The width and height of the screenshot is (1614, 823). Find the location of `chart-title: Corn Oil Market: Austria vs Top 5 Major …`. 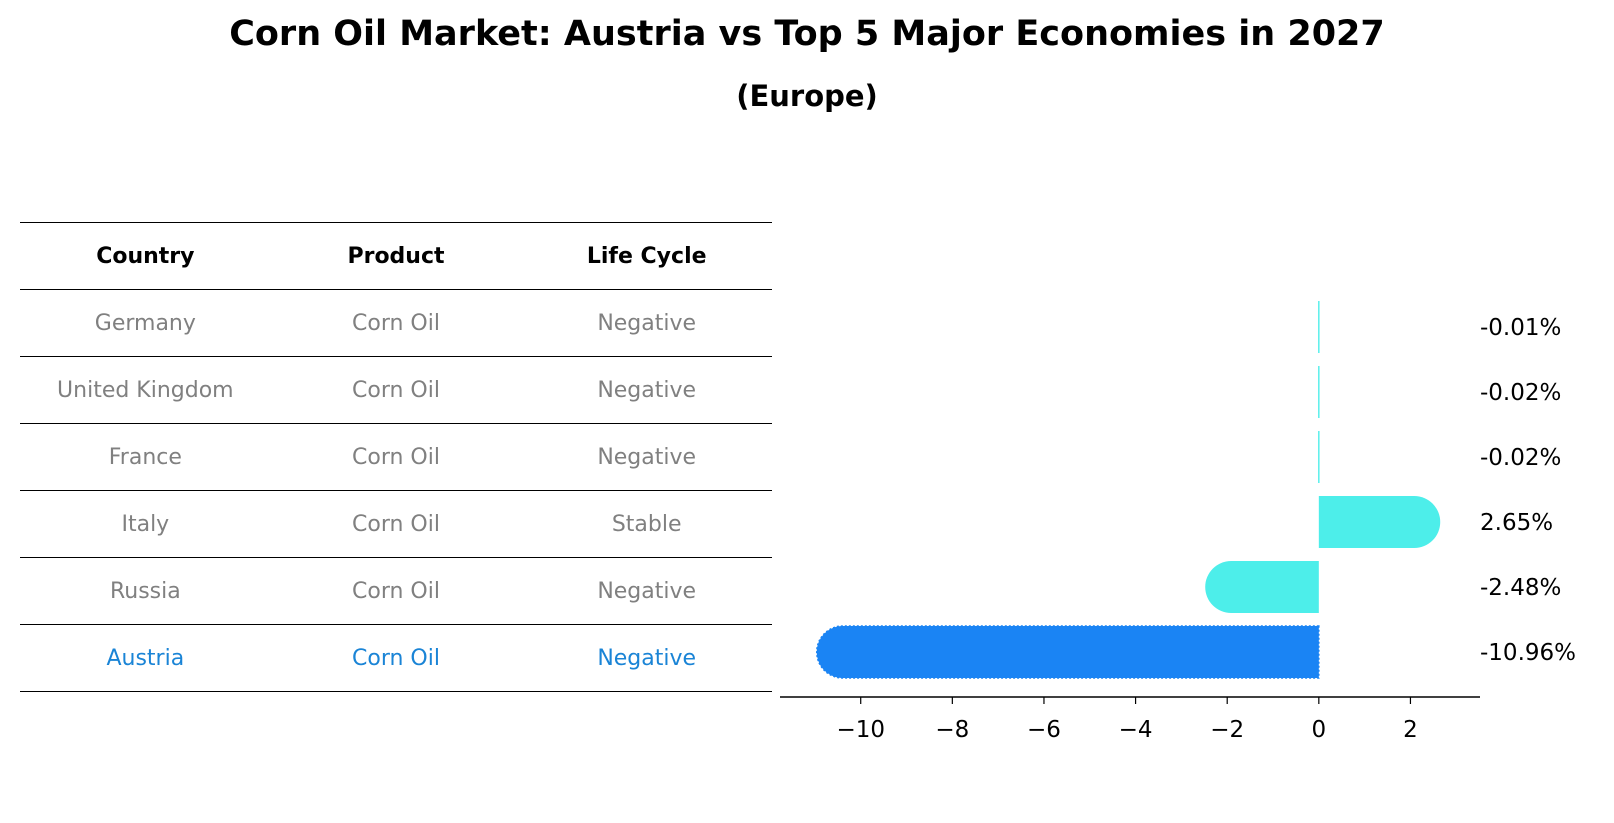

chart-title: Corn Oil Market: Austria vs Top 5 Major … is located at coordinates (807, 34).